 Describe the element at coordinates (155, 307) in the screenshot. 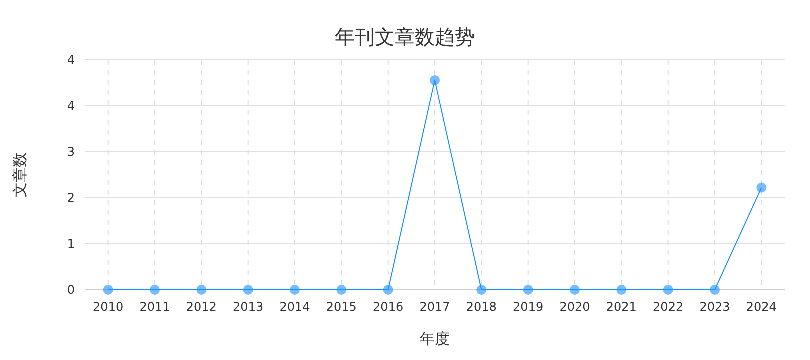

I see `x-tick-label: 2011` at that location.